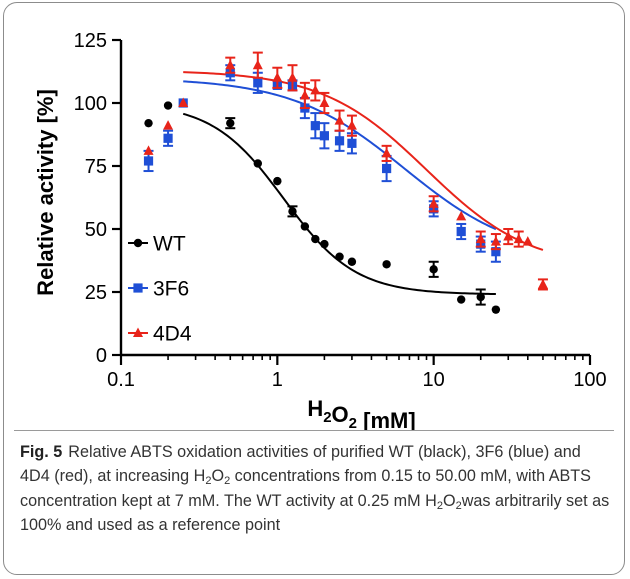 Image resolution: width=630 pixels, height=579 pixels. What do you see at coordinates (361, 413) in the screenshot?
I see `x-axis-title: H2O2 [mM]` at bounding box center [361, 413].